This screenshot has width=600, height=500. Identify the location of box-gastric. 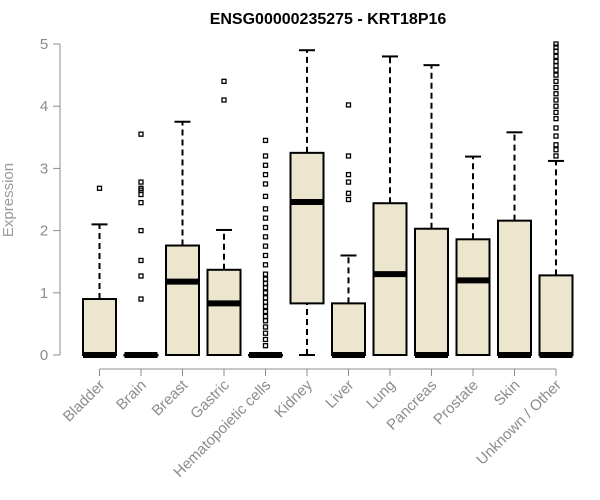
(224, 217).